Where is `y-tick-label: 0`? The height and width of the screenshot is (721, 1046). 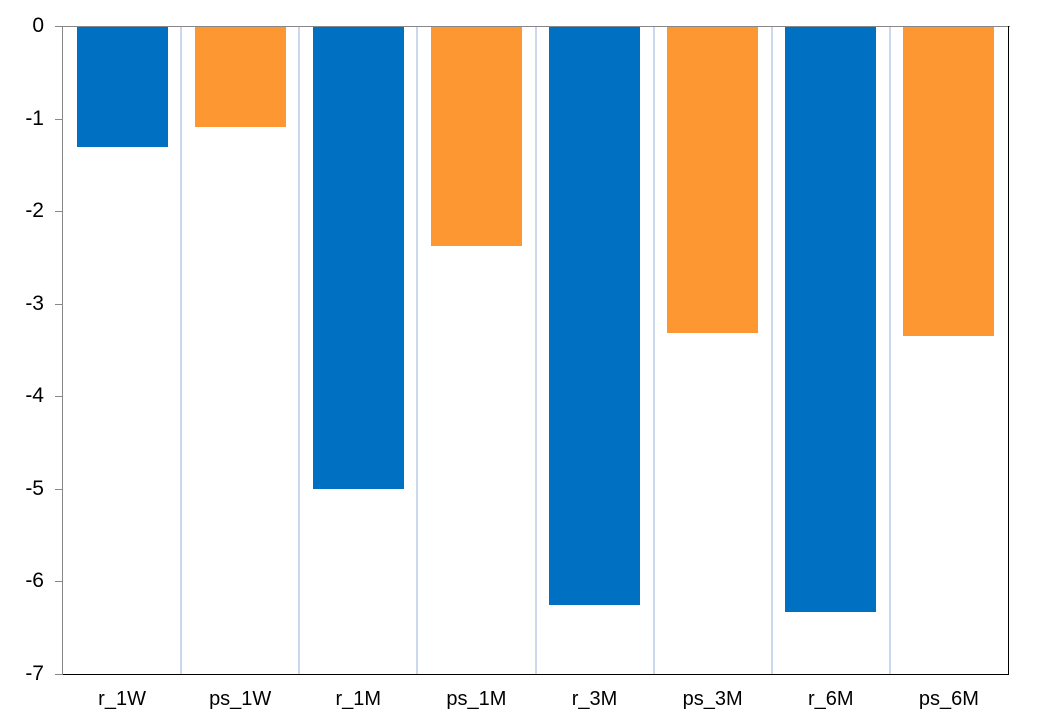
y-tick-label: 0 is located at coordinates (38, 25).